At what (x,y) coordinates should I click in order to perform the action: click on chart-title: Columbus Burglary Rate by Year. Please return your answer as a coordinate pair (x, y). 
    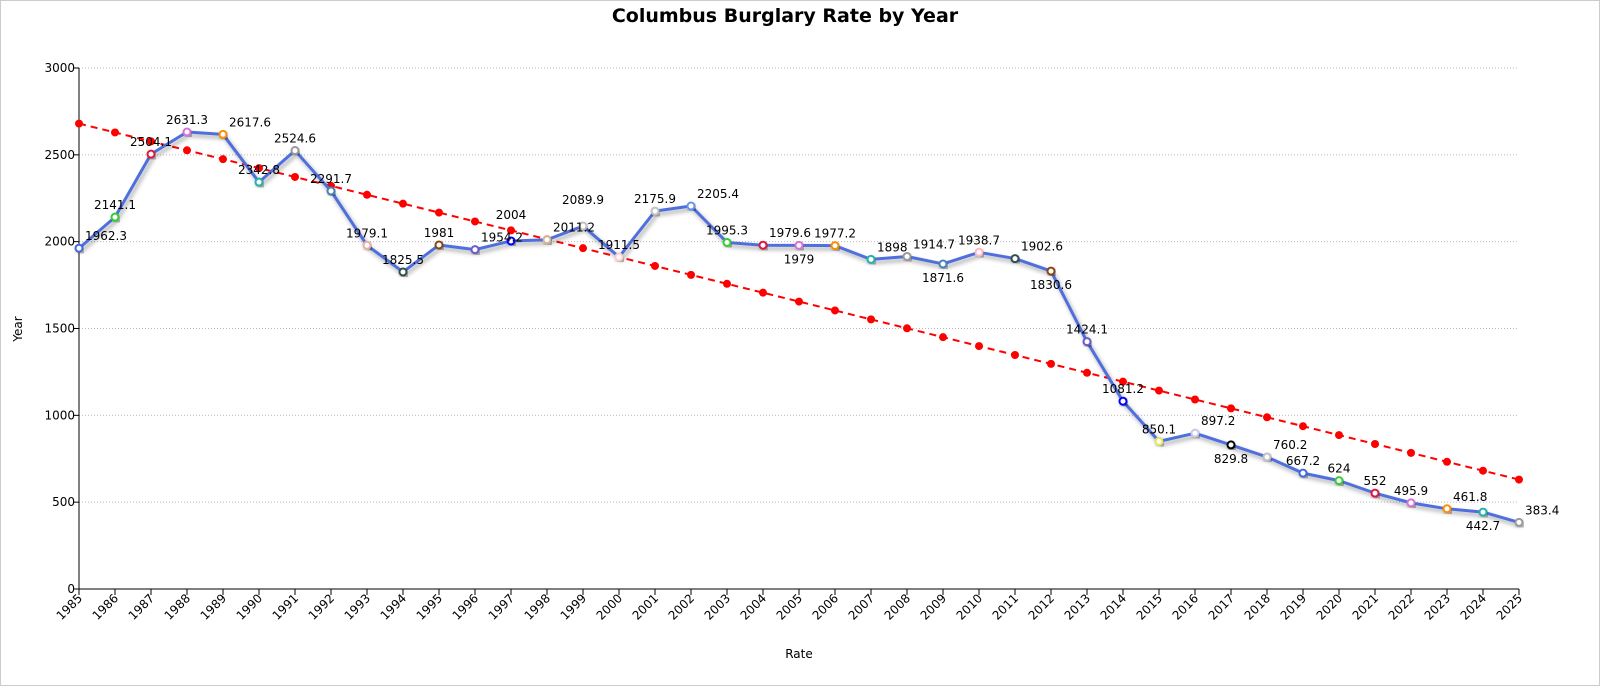
    Looking at the image, I should click on (785, 16).